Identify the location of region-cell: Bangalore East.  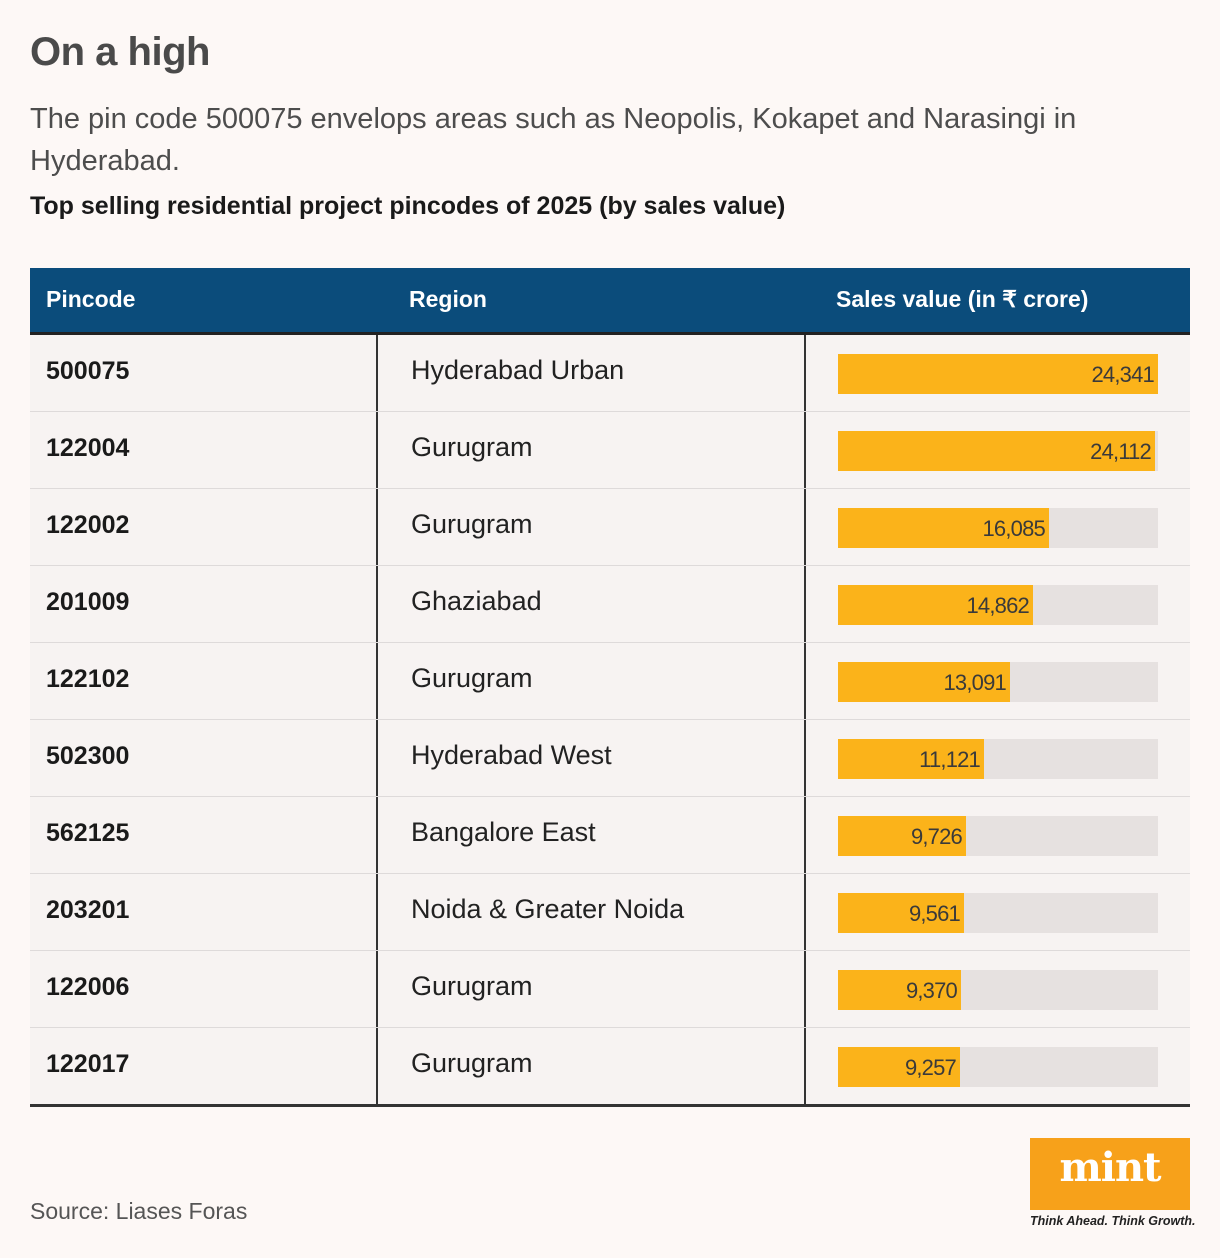
(503, 832).